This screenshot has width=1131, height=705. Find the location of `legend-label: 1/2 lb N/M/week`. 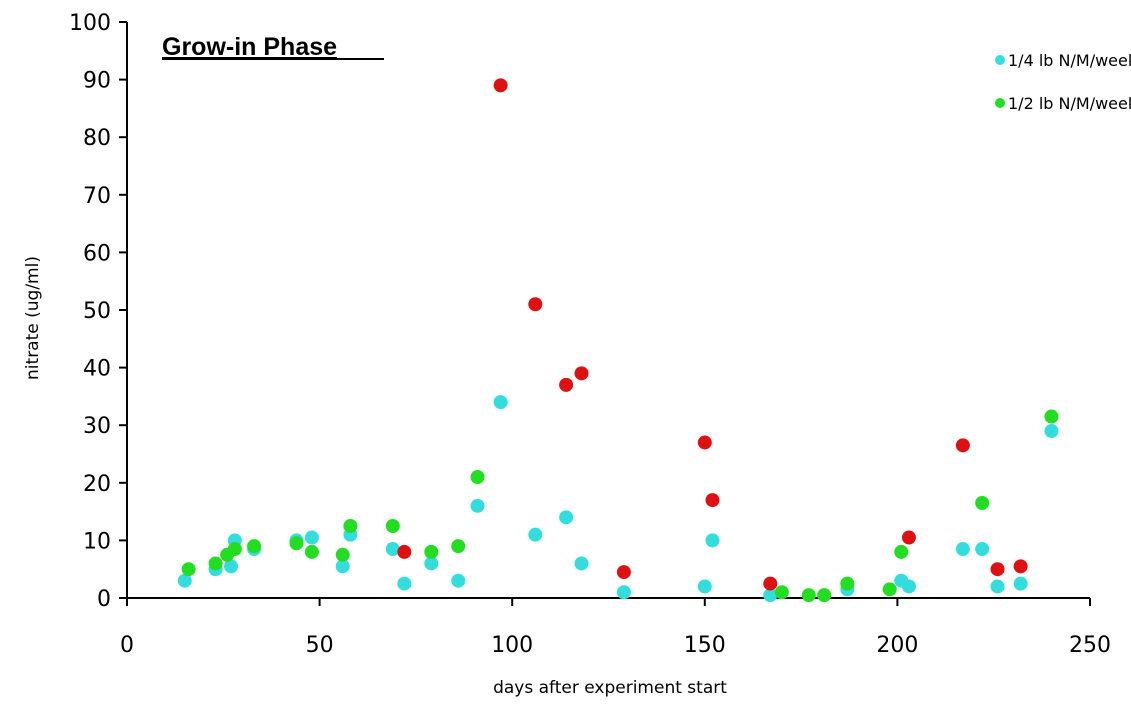

legend-label: 1/2 lb N/M/week is located at coordinates (1069, 103).